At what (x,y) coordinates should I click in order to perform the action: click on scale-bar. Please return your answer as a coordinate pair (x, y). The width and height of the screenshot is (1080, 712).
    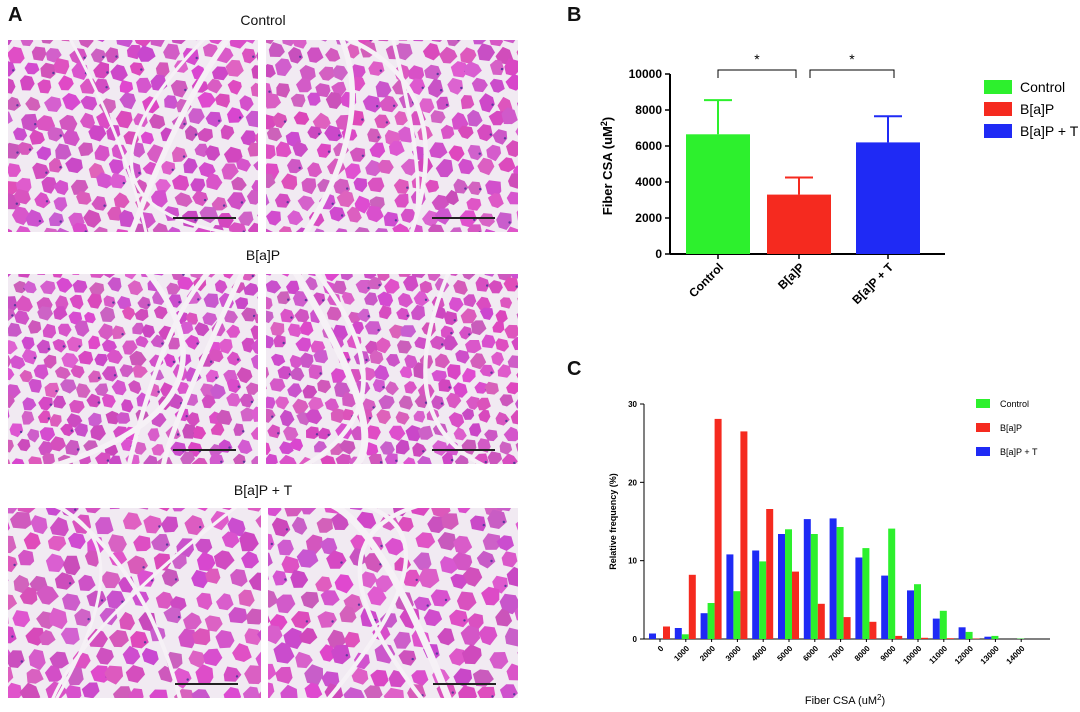
    Looking at the image, I should click on (204, 218).